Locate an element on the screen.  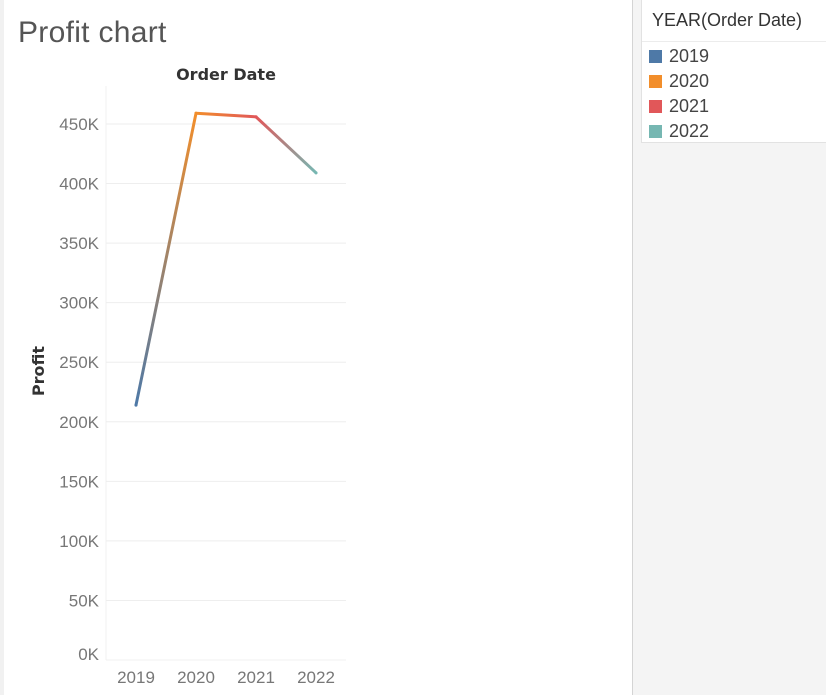
legend-item: 2022 is located at coordinates (679, 131).